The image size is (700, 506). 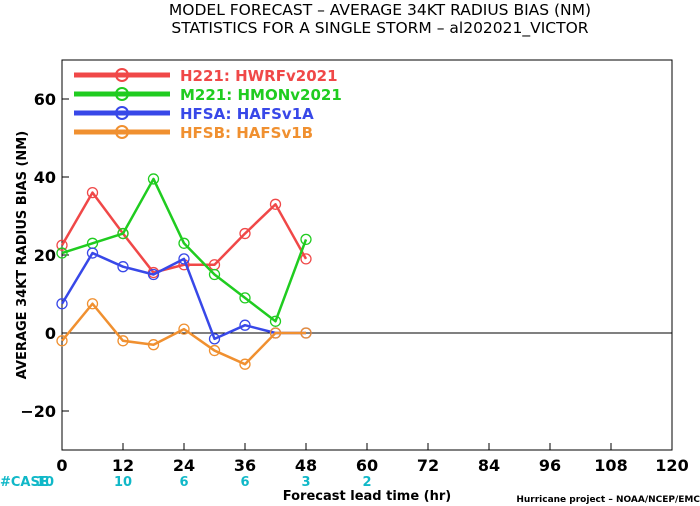 I want to click on x-tick-label: 48, so click(x=306, y=465).